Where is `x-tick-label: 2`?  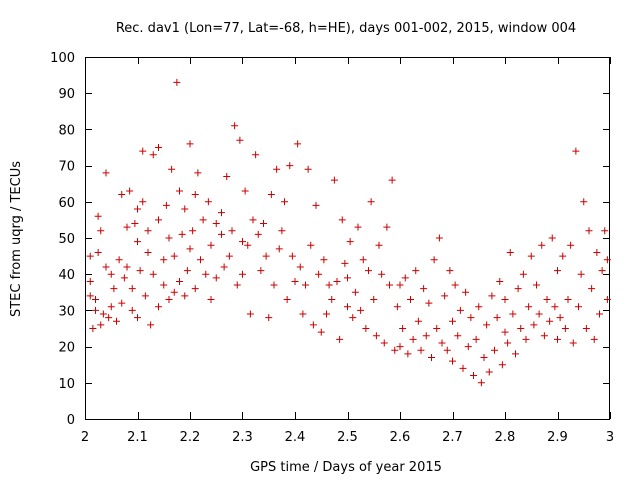 x-tick-label: 2 is located at coordinates (85, 437).